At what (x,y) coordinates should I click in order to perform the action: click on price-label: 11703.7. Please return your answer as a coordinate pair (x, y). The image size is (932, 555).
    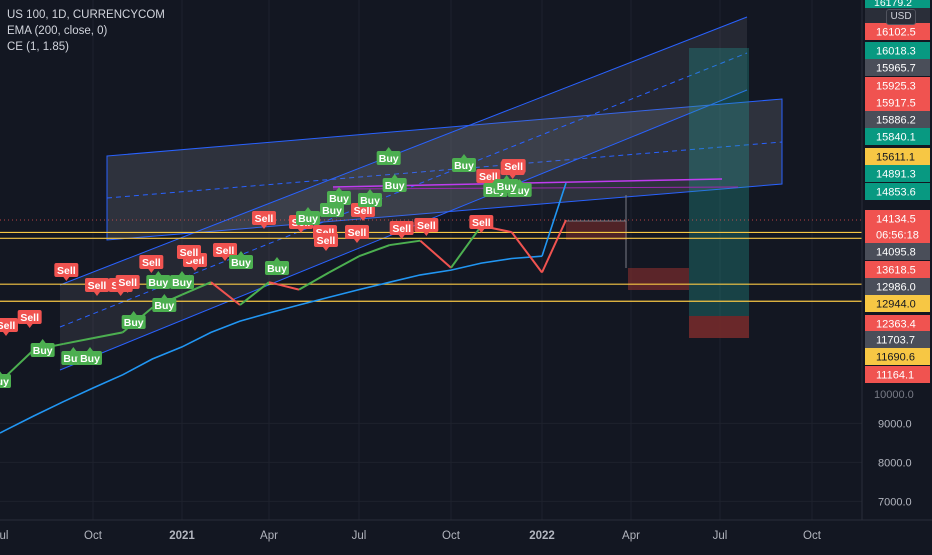
    Looking at the image, I should click on (897, 339).